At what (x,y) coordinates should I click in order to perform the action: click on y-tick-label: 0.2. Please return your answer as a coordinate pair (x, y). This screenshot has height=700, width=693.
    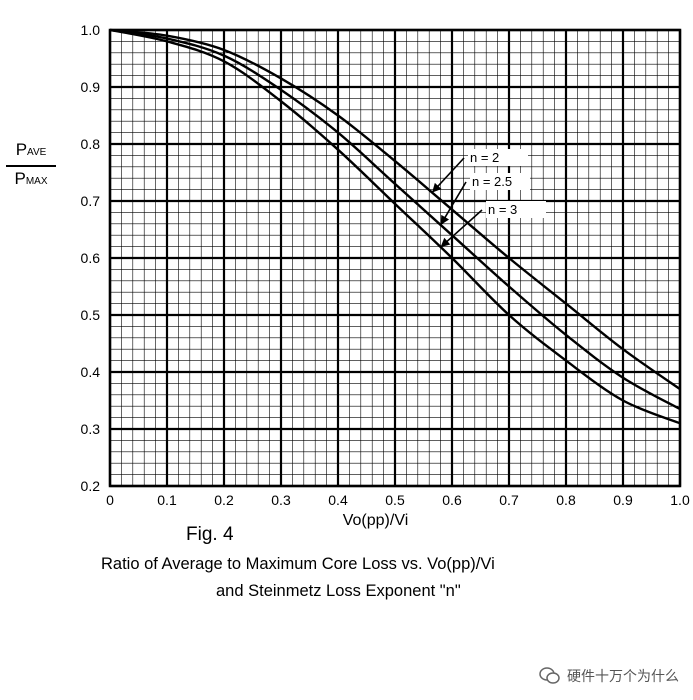
    Looking at the image, I should click on (91, 486).